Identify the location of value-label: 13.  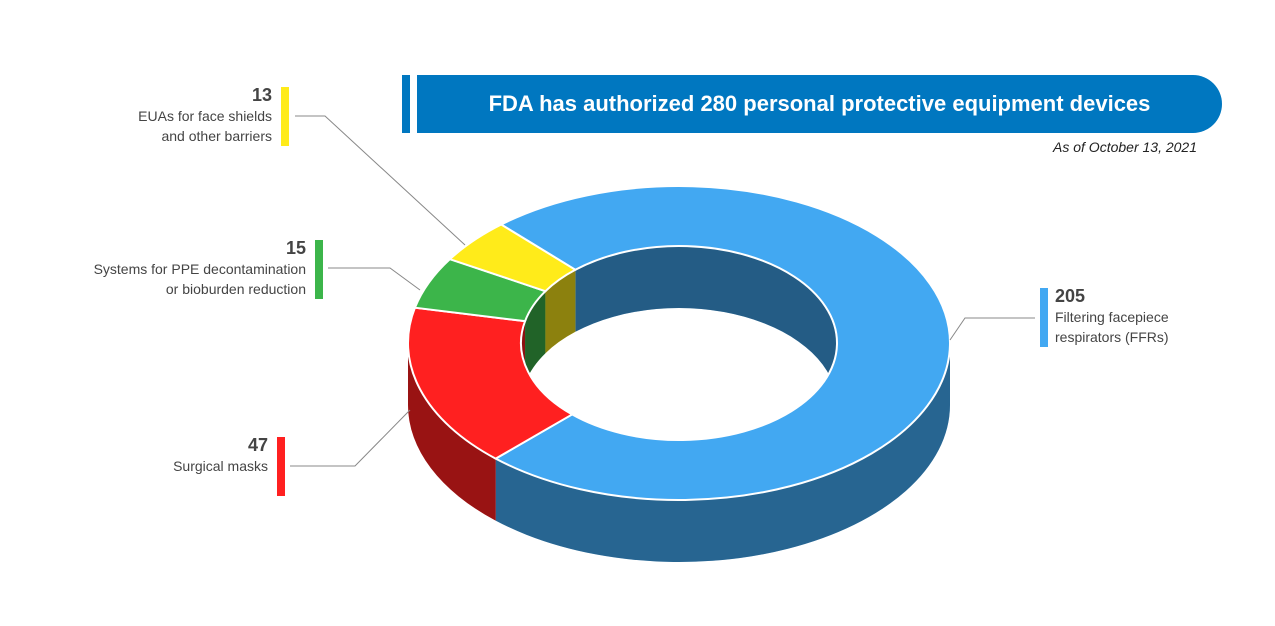
(261, 95).